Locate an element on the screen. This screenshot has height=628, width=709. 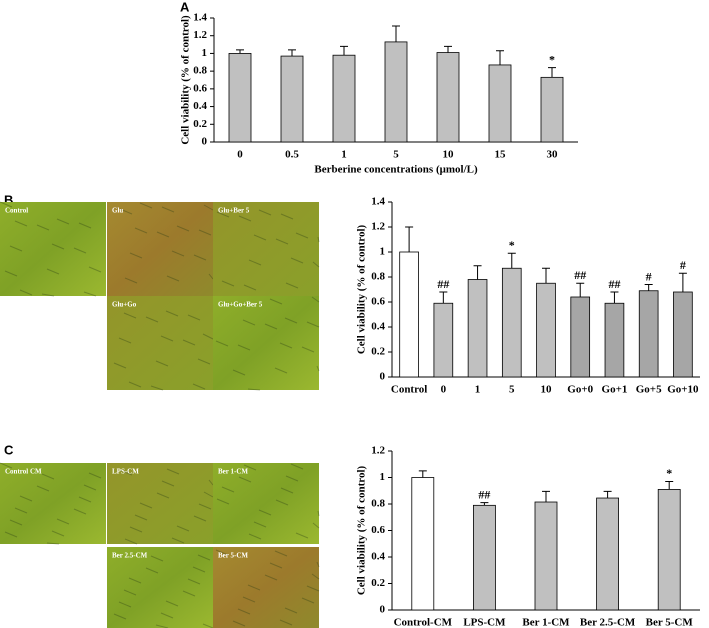
image-label: Glu+Go is located at coordinates (124, 305).